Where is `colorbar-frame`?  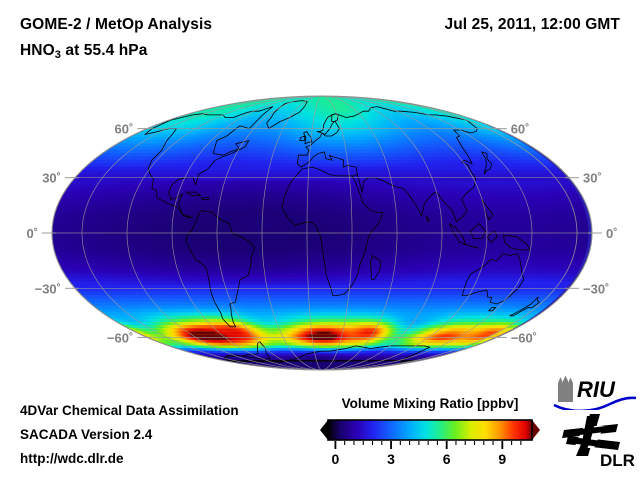
colorbar-frame is located at coordinates (430, 430).